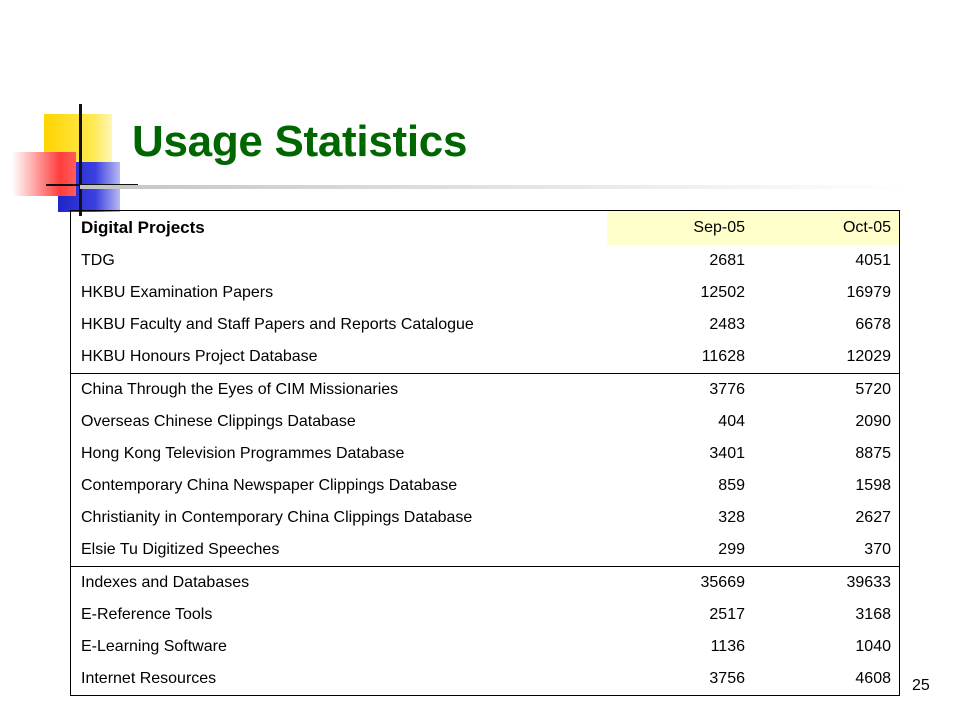 The height and width of the screenshot is (720, 960). I want to click on title-underline, so click(495, 187).